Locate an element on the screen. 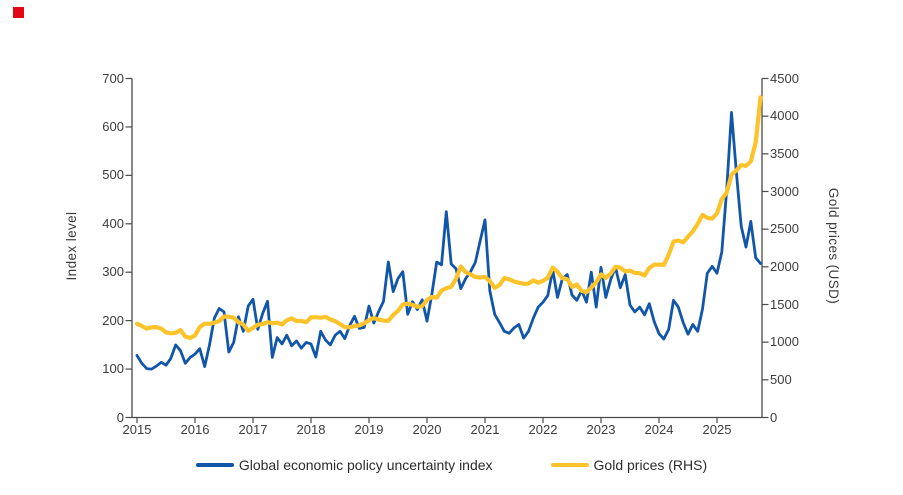  legend-label-epu: Global economic policy uncertainty index is located at coordinates (365, 465).